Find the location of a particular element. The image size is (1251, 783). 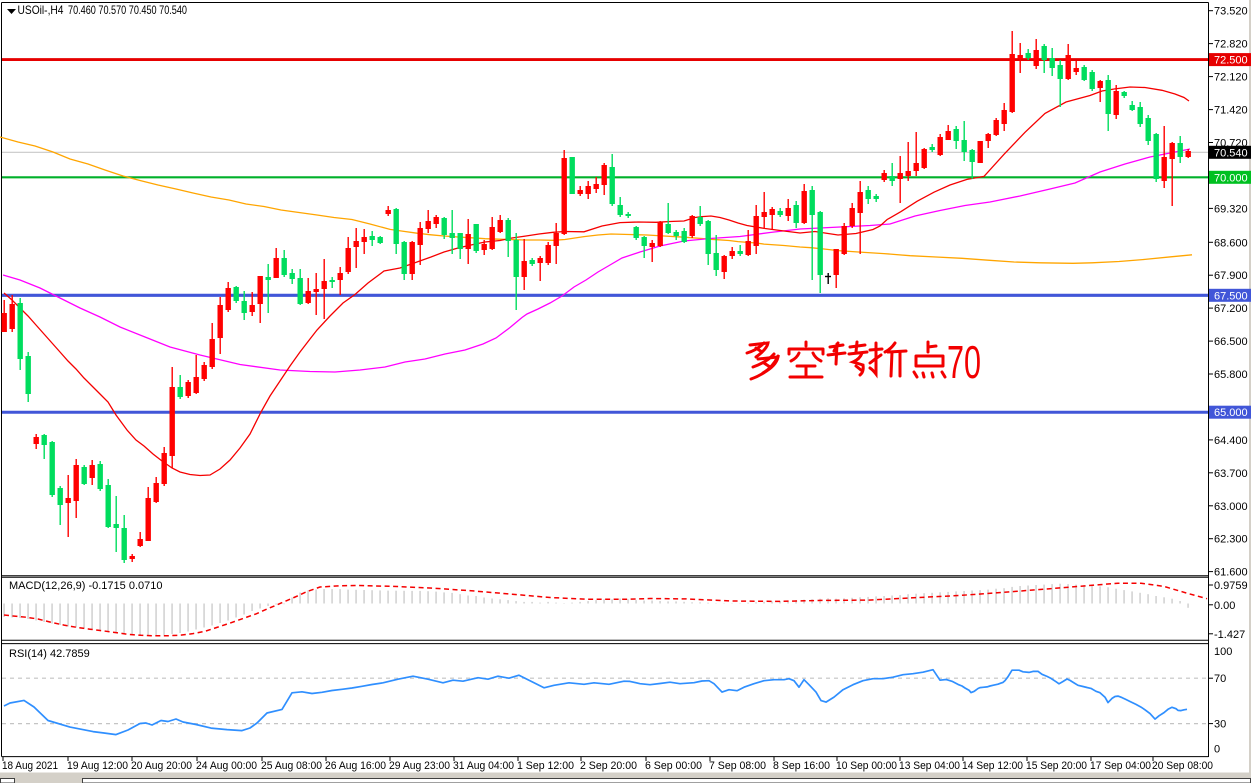

svg-text: 69.320 is located at coordinates (1231, 209).